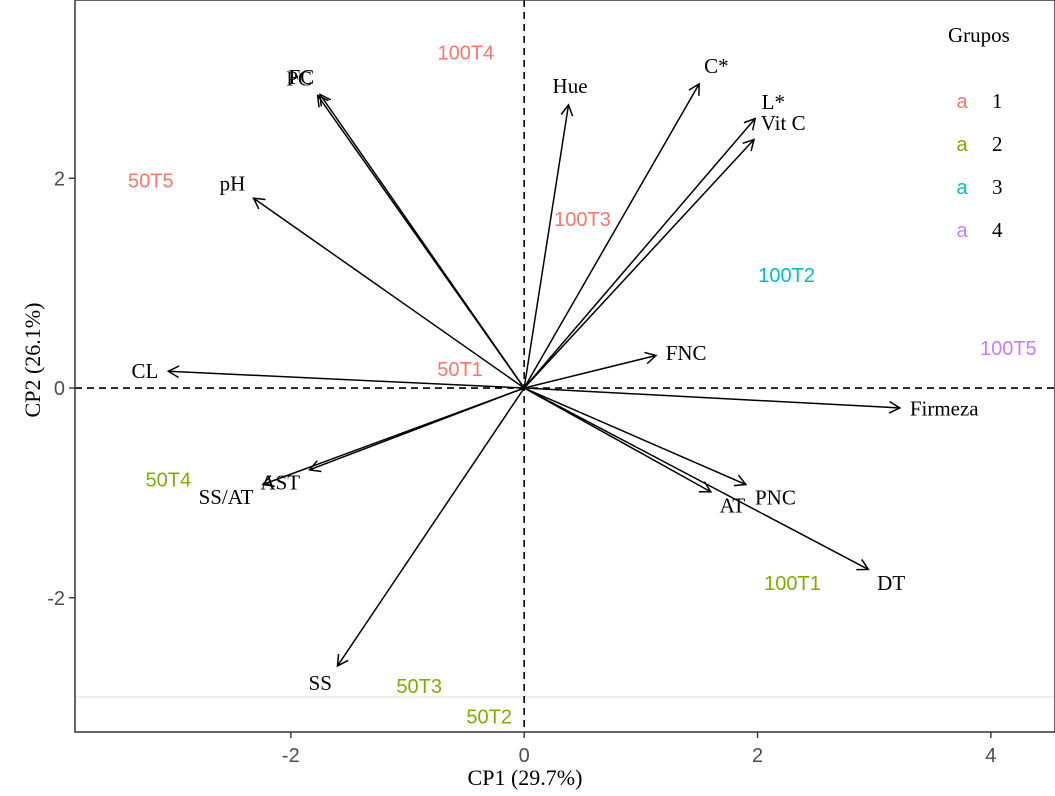 Image resolution: width=1055 pixels, height=796 pixels. Describe the element at coordinates (891, 583) in the screenshot. I see `variable-label: DT` at that location.